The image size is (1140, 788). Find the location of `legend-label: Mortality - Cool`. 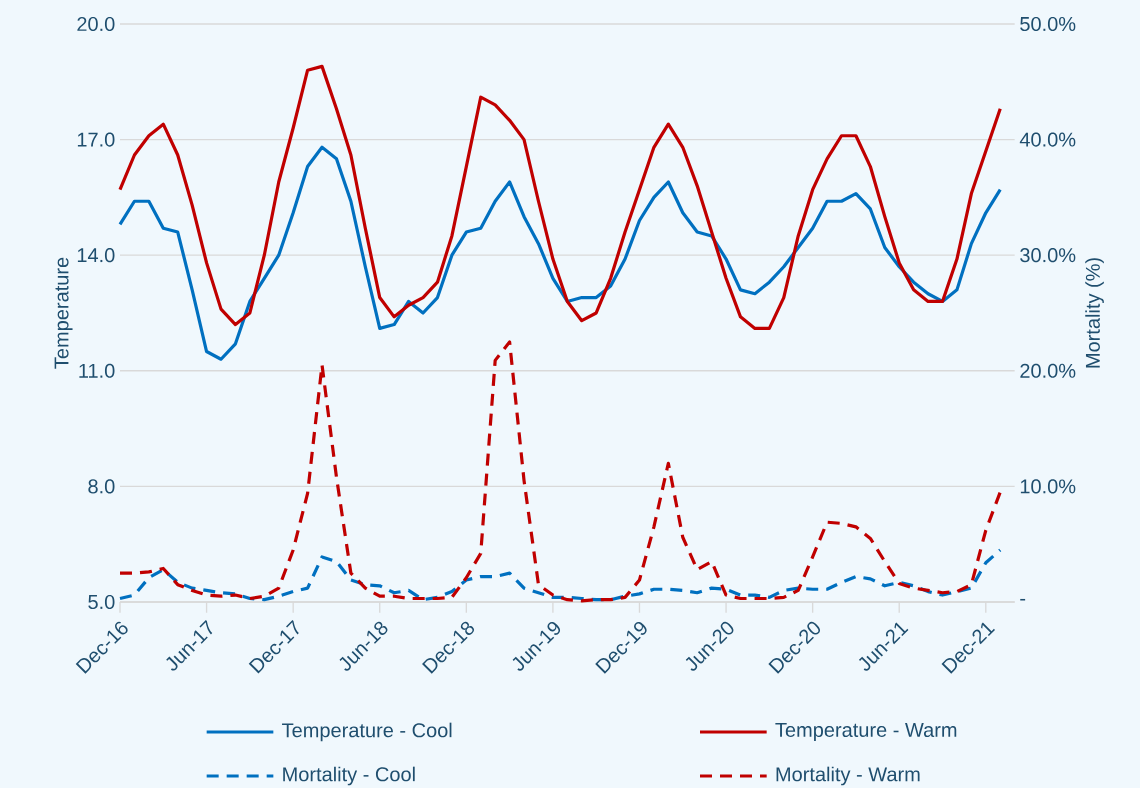

legend-label: Mortality - Cool is located at coordinates (349, 776).